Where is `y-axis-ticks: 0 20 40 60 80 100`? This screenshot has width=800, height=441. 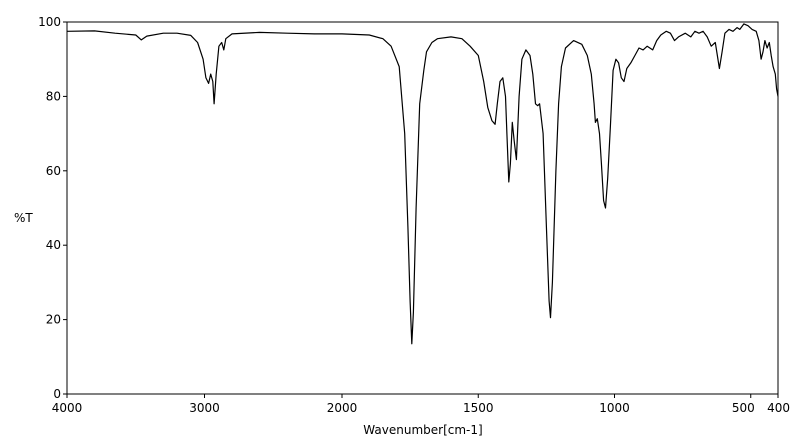
y-axis-ticks: 0 20 40 60 80 100 is located at coordinates (52, 208).